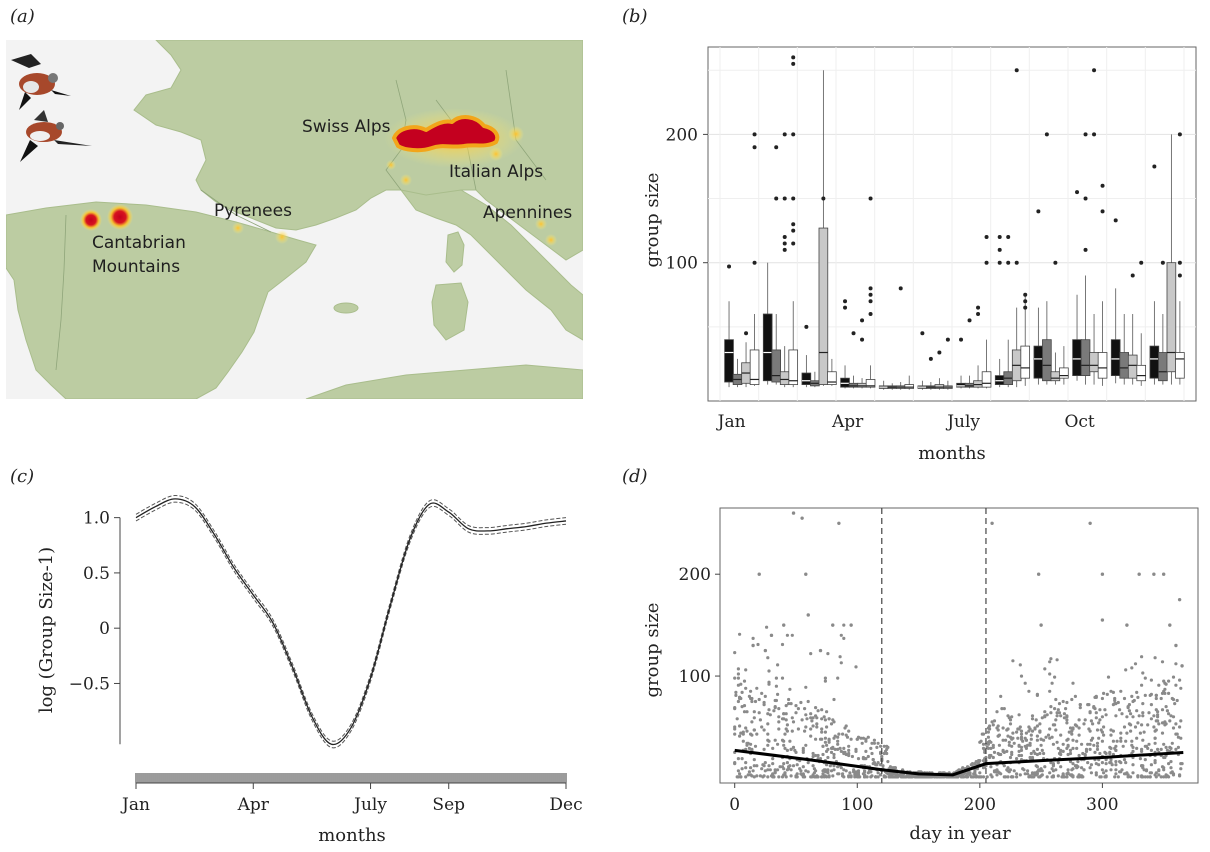 This screenshot has width=1210, height=852. I want to click on panel-label-b: (b), so click(635, 16).